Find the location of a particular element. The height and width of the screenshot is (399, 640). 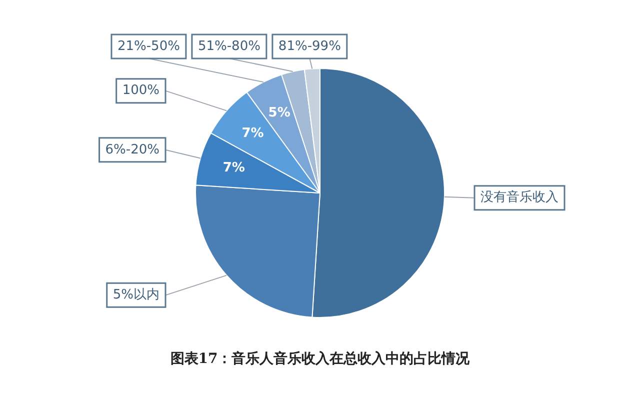

slice-label: 100% is located at coordinates (141, 90).